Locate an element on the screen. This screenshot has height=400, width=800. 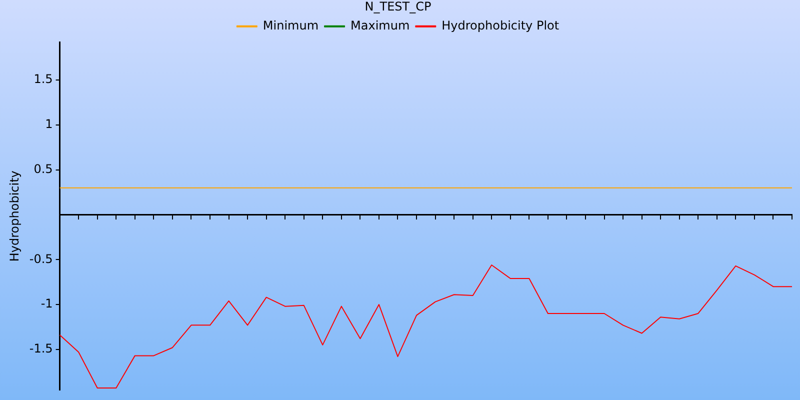
y-tick-label: -1 is located at coordinates (46, 303).